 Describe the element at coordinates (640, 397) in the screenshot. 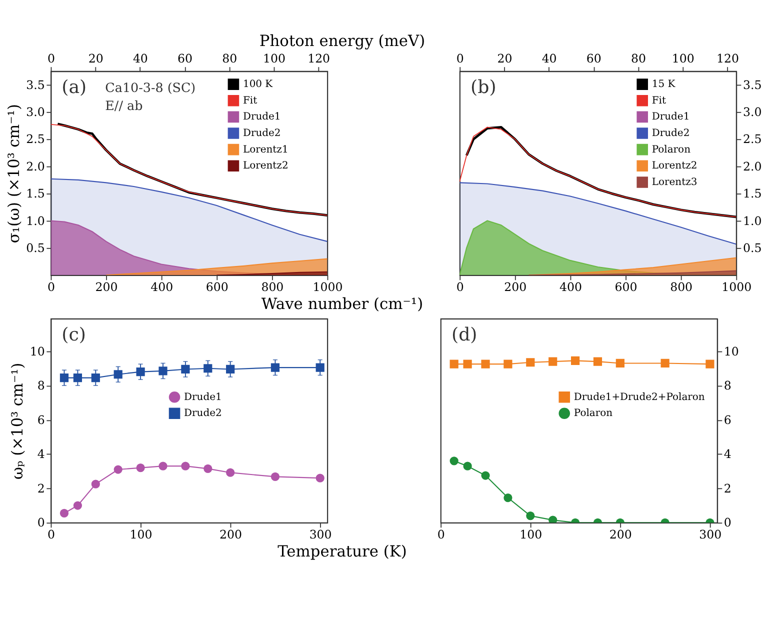

I see `legend-label: Drude1+Drude2+Polaron` at that location.